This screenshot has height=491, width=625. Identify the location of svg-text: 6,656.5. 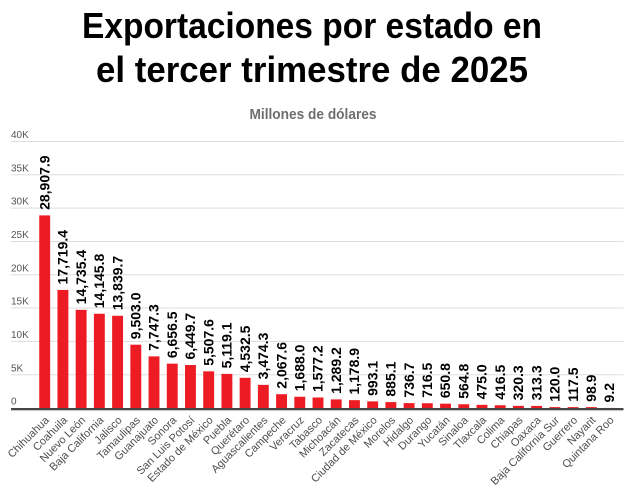
(172, 334).